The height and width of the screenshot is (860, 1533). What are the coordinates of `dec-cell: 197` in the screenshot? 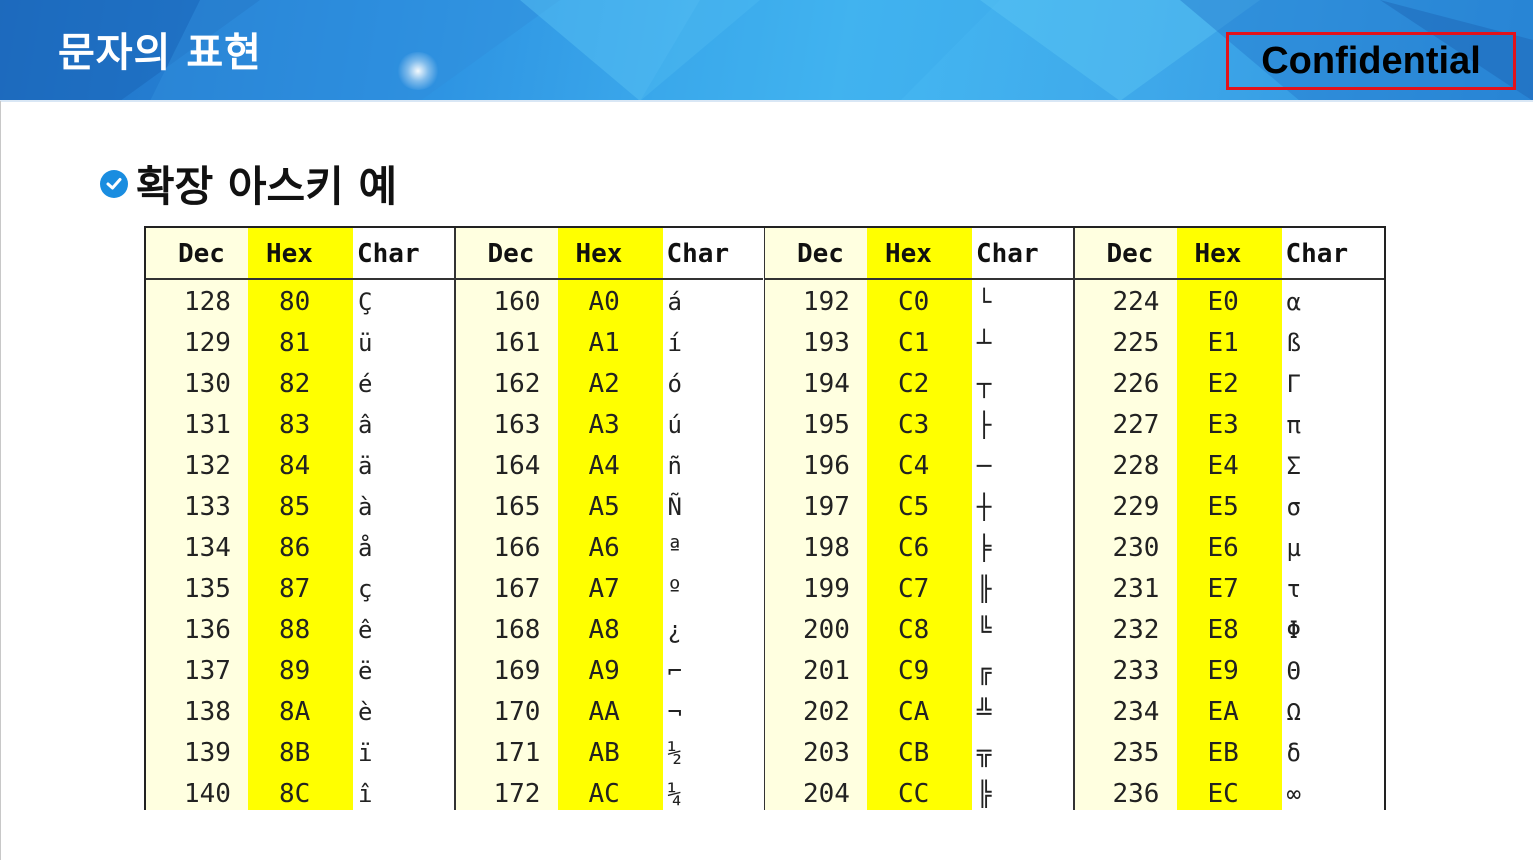 It's located at (826, 507).